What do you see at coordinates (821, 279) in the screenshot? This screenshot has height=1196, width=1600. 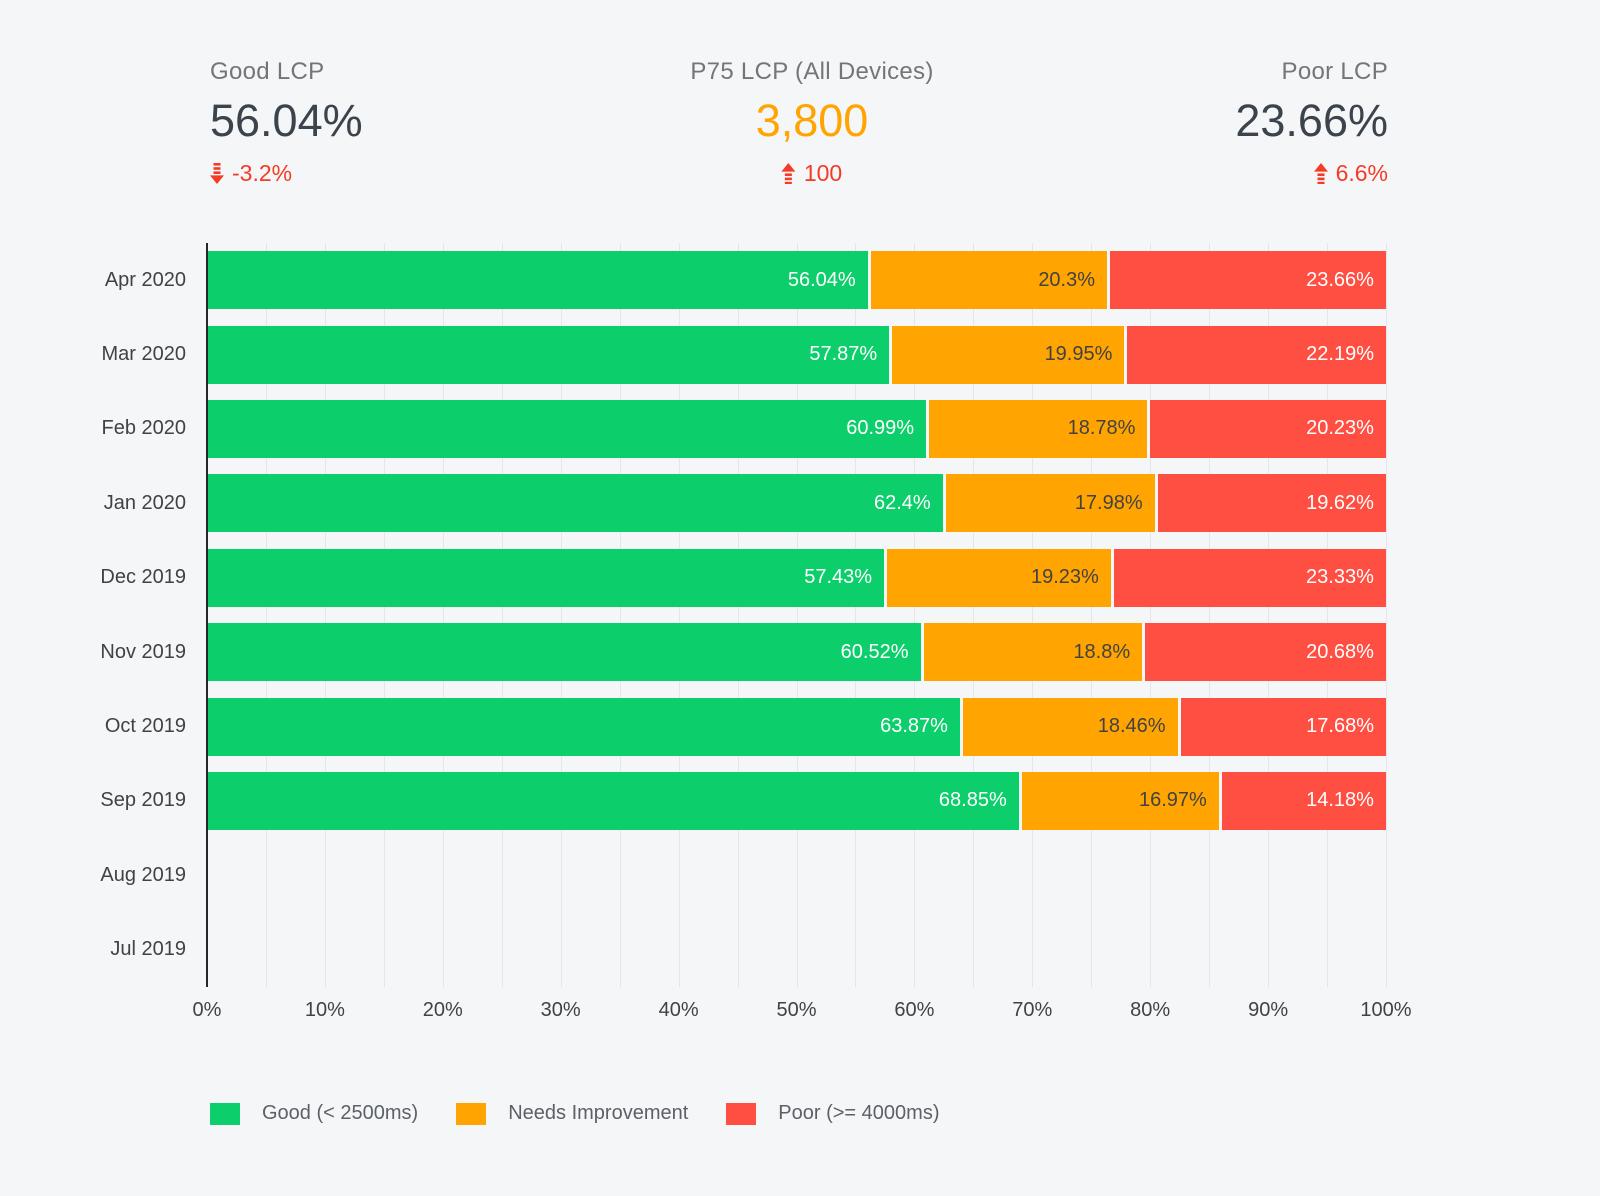 I see `bar-value-label: 56.04%` at bounding box center [821, 279].